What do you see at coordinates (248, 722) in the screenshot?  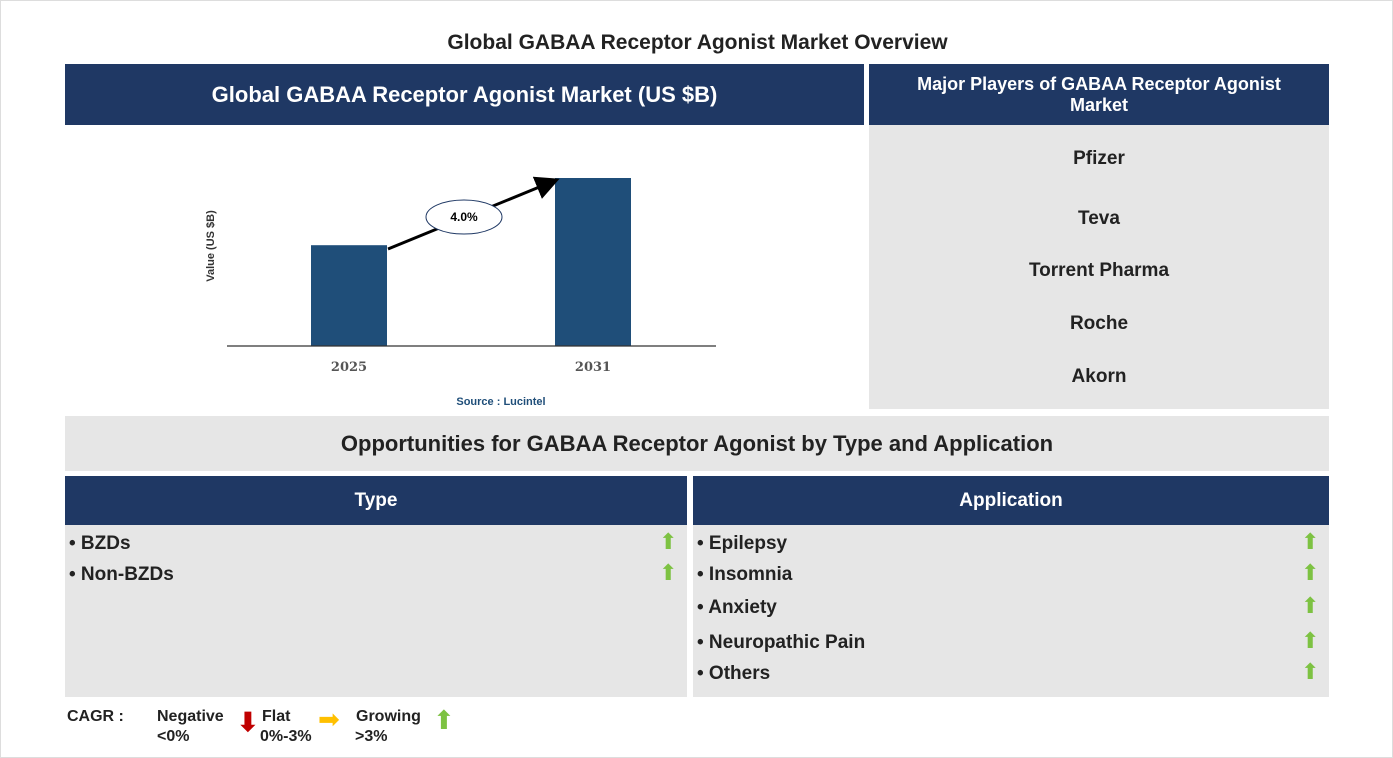 I see `arrow-down-icon: ⬇` at bounding box center [248, 722].